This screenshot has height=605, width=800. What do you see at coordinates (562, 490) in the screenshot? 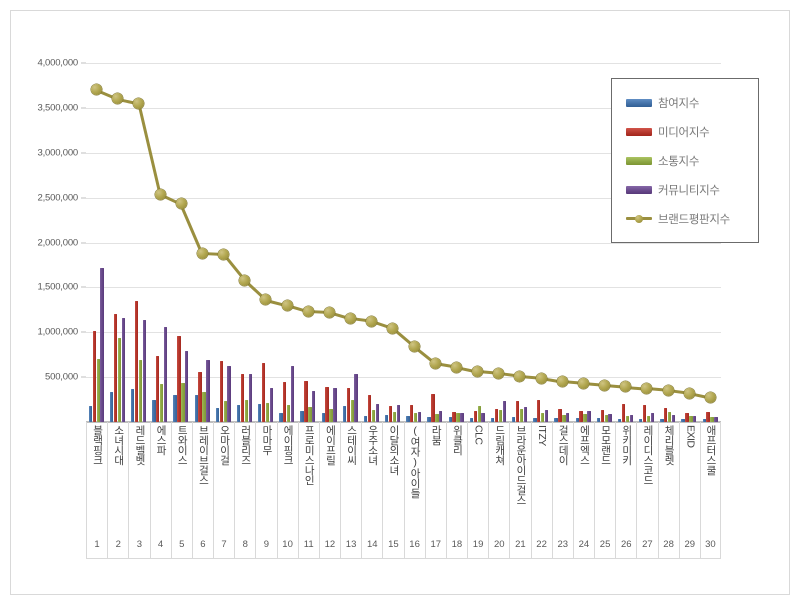
I see `x-axis-category-cell: 걸스데이 23` at bounding box center [562, 490].